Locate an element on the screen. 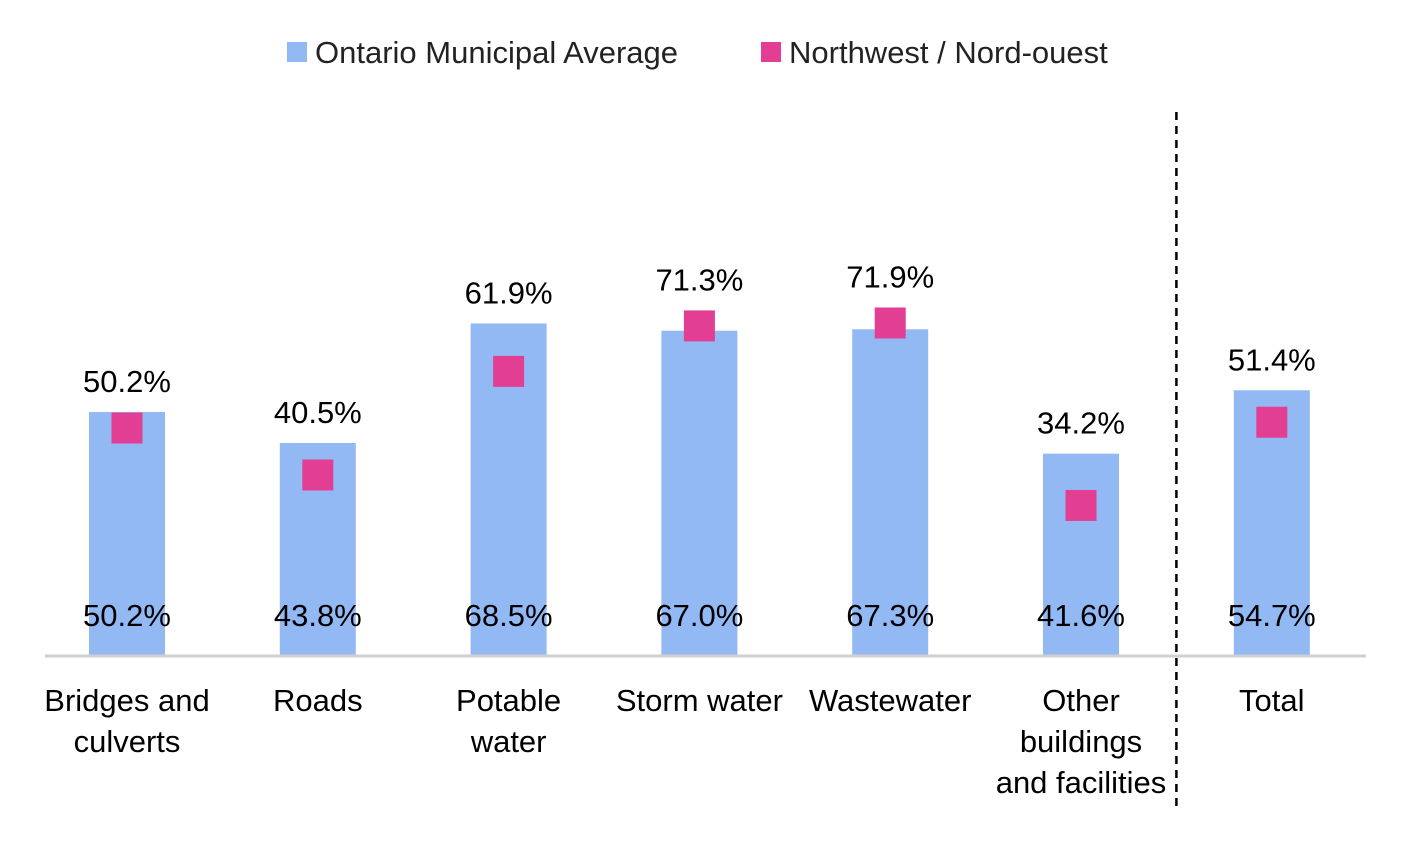 The image size is (1413, 850). legend-label-northwest: Northwest / Nord-ouest is located at coordinates (948, 52).